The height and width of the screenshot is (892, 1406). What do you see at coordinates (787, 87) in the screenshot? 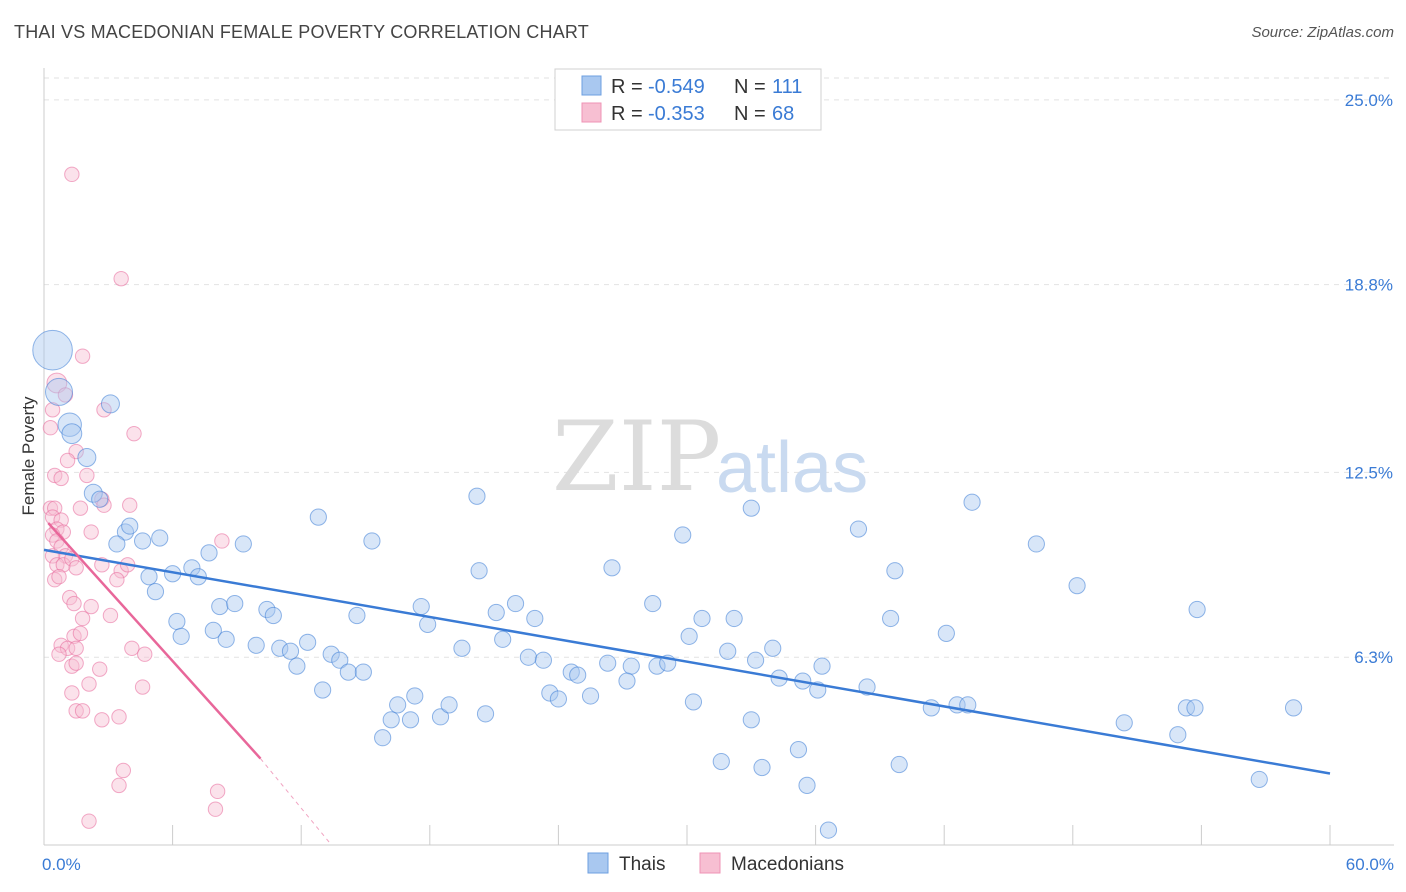
I see `legend-n-value-thais: 111` at bounding box center [787, 87].